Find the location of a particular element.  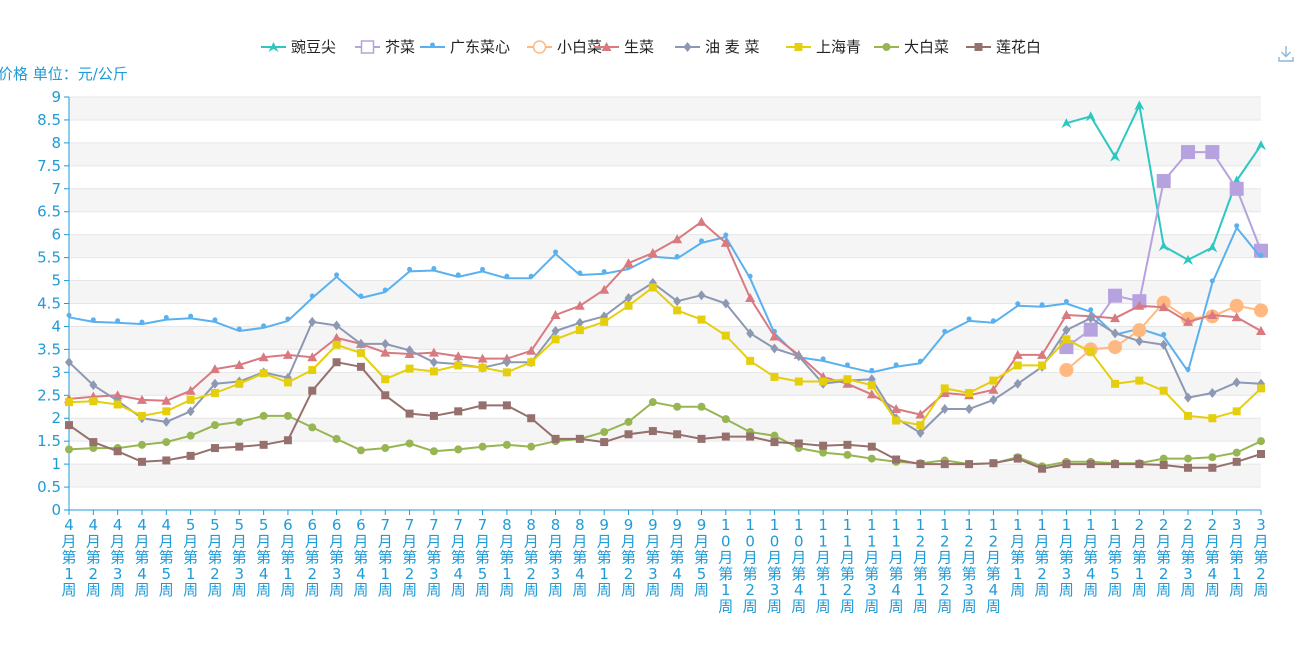

x-tick-label: 2 月第 1 周 is located at coordinates (1139, 557).